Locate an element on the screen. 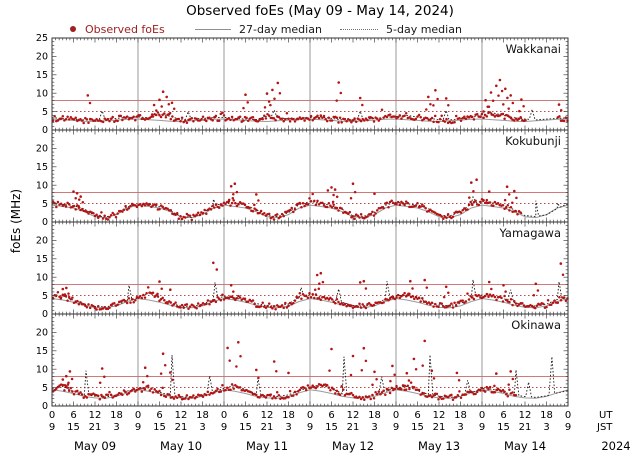 The height and width of the screenshot is (457, 640). legend-item-27day-median: 27-day median is located at coordinates (258, 29).